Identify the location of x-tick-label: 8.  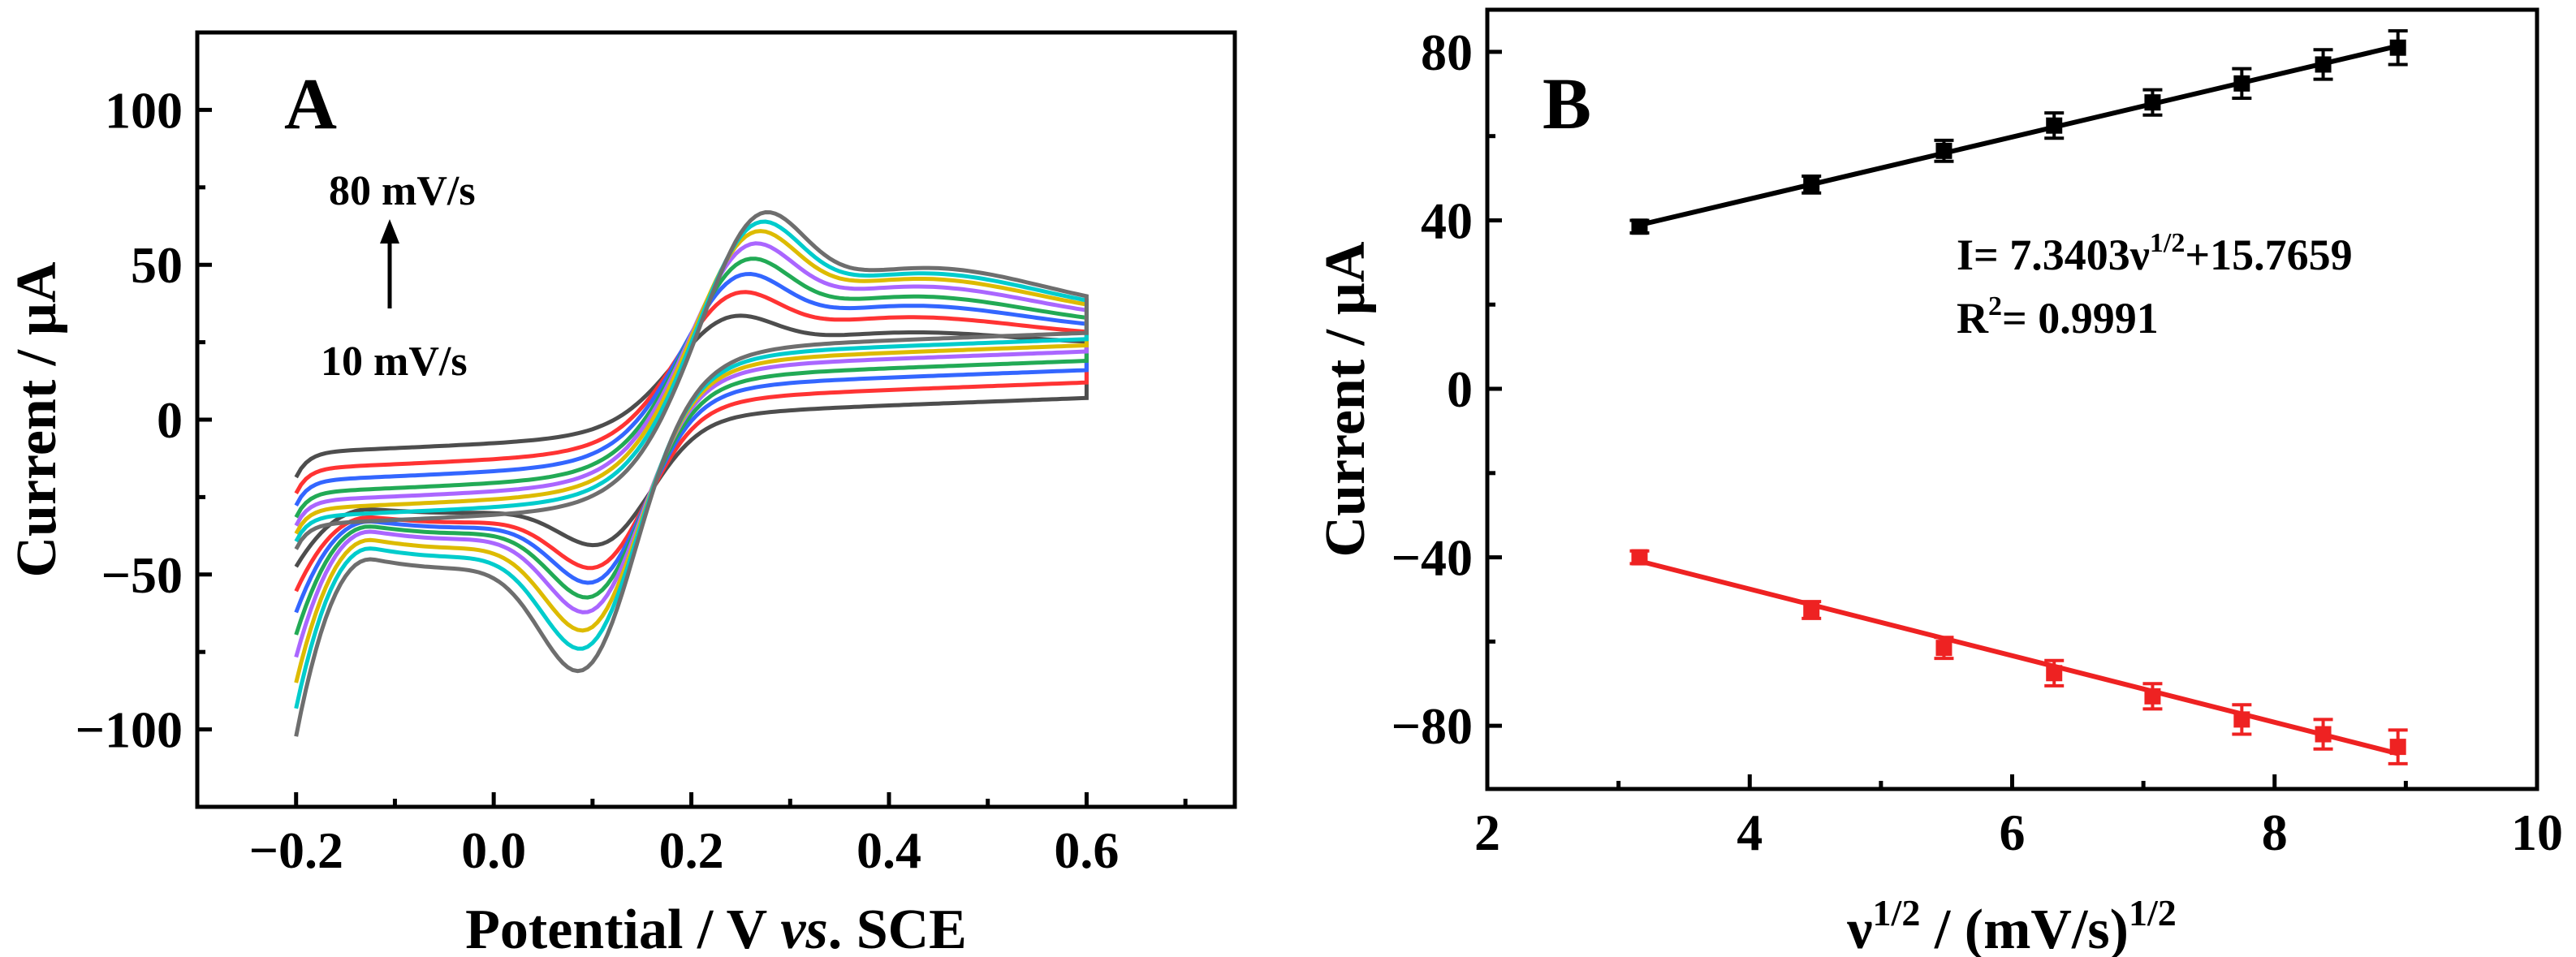
(2275, 832).